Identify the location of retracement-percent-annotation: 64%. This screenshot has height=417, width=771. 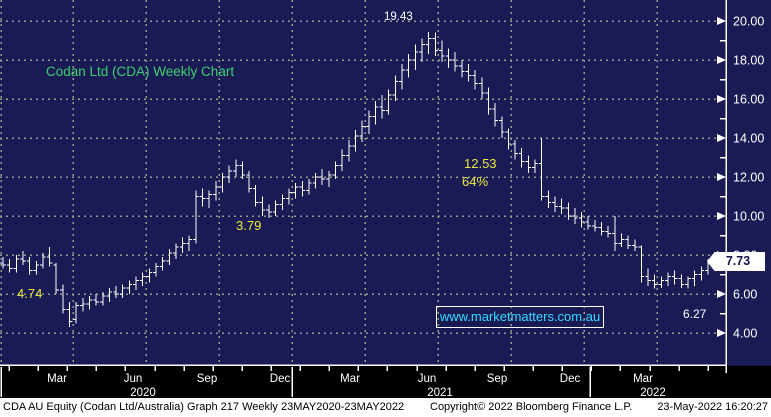
(475, 181).